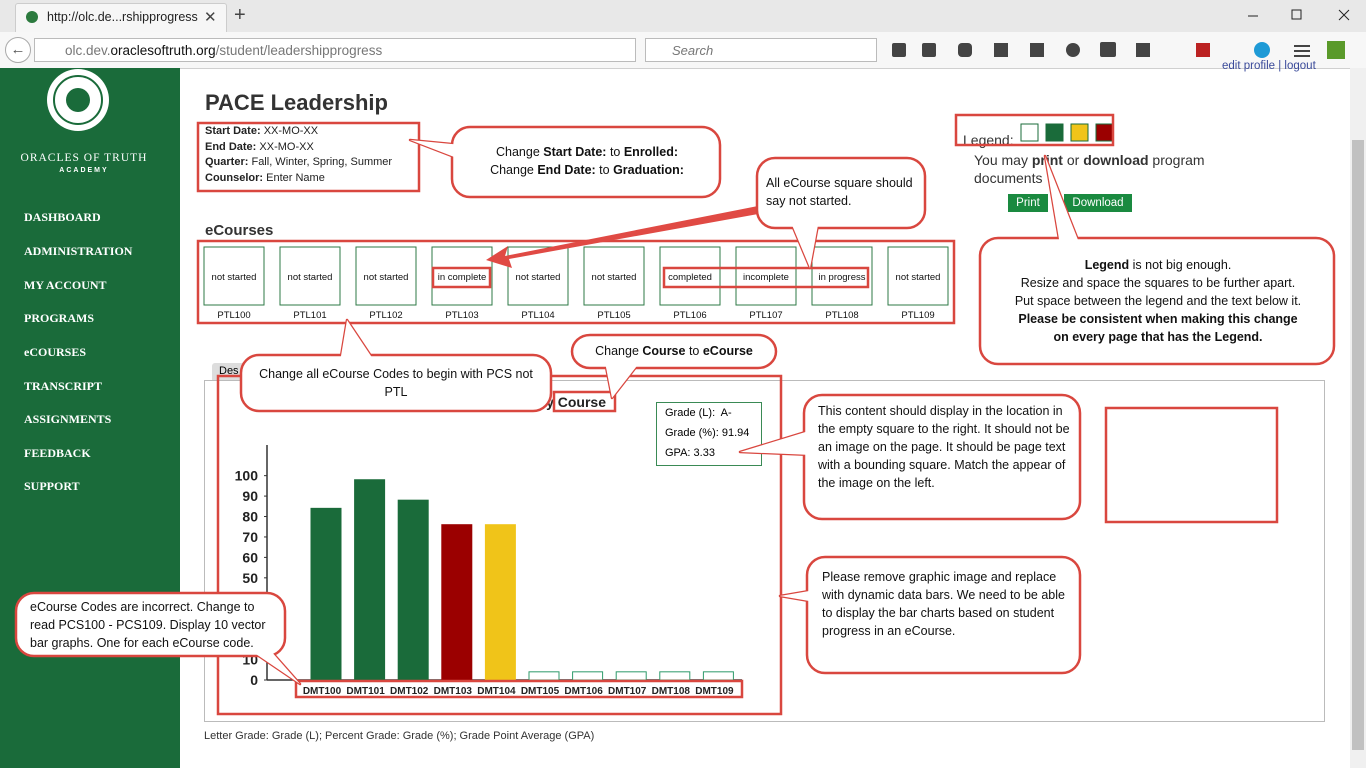 This screenshot has height=768, width=1366. I want to click on menu-item: PROGRAMS, so click(59, 318).